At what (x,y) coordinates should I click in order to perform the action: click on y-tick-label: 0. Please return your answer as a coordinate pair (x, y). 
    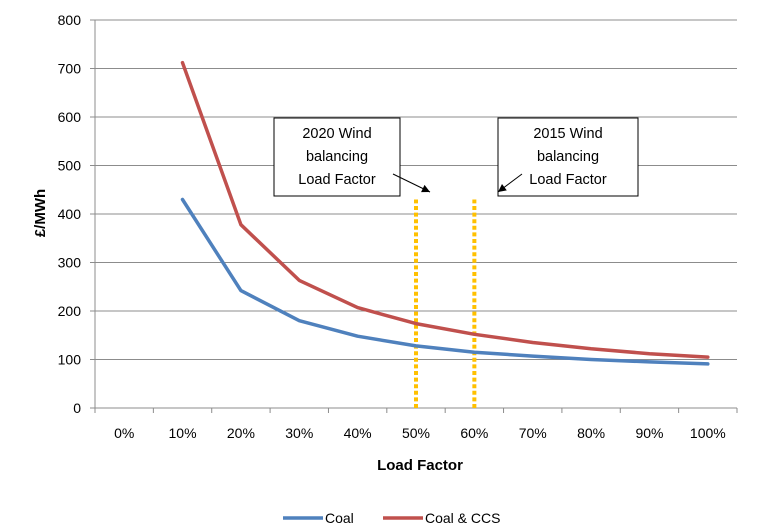
    Looking at the image, I should click on (77, 408).